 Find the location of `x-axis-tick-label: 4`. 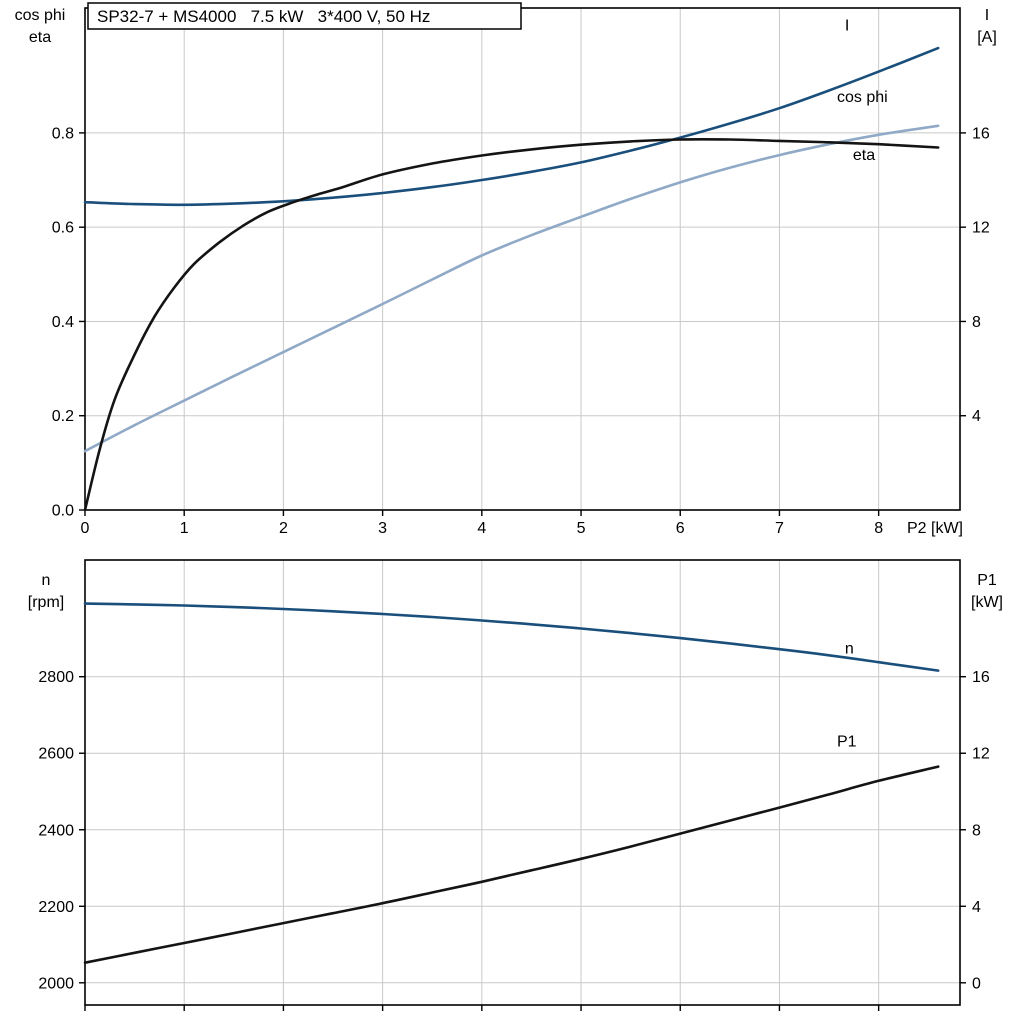

x-axis-tick-label: 4 is located at coordinates (481, 528).